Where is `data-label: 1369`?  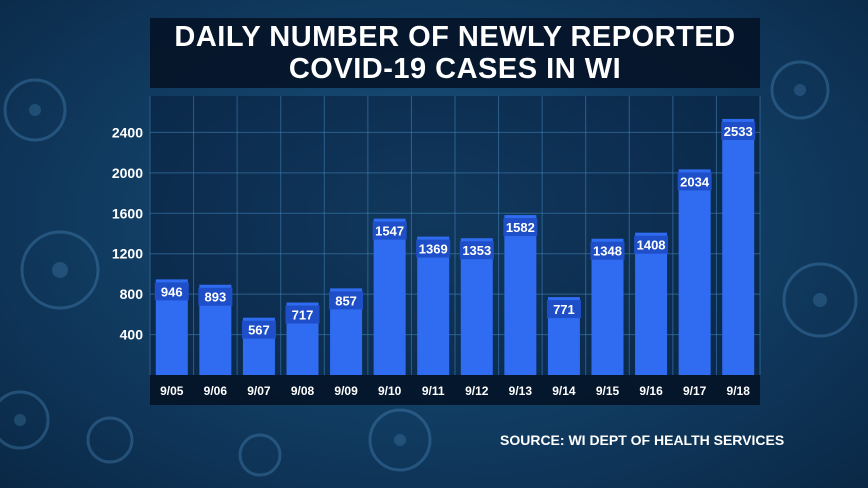 data-label: 1369 is located at coordinates (433, 249).